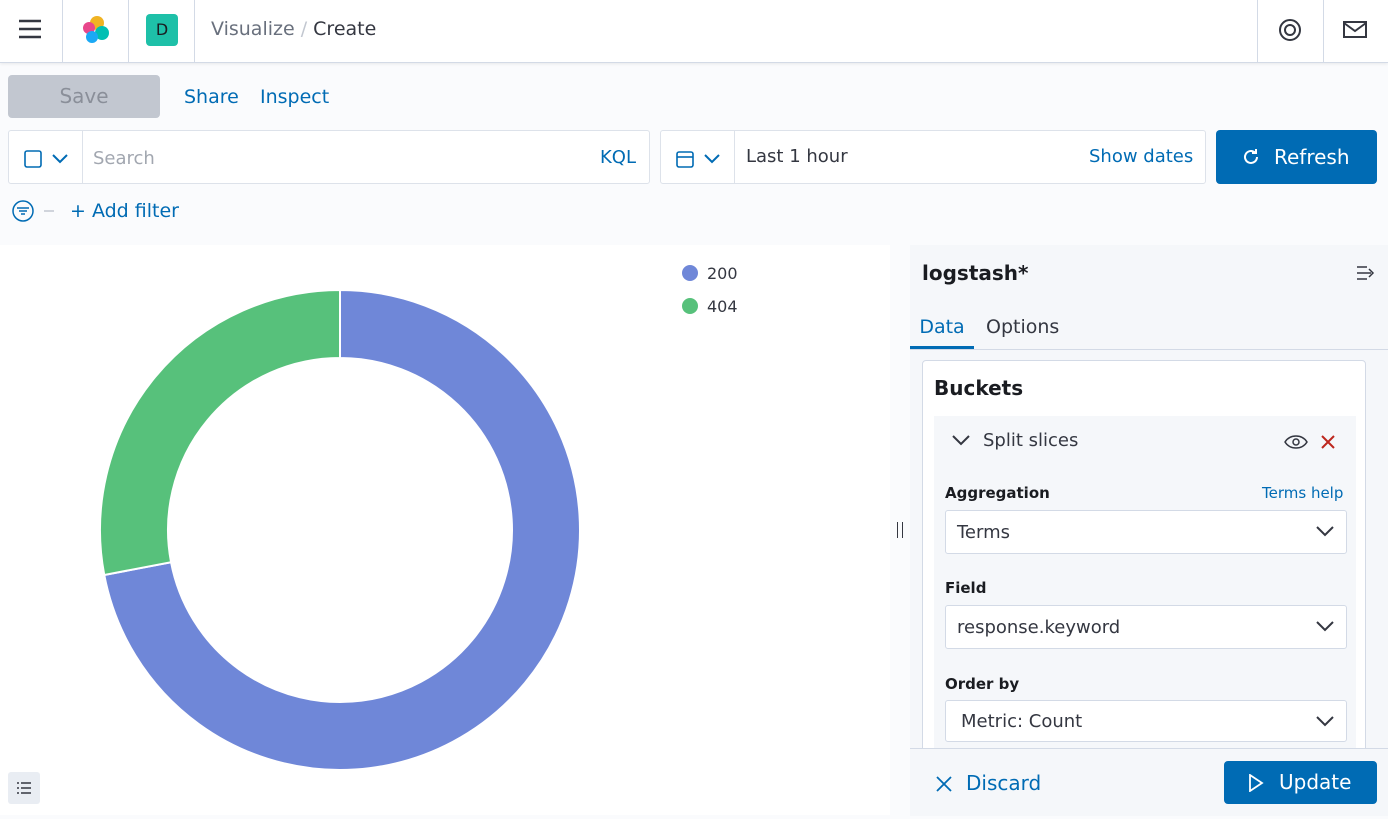 The width and height of the screenshot is (1388, 819). I want to click on space-avatar: D, so click(162, 30).